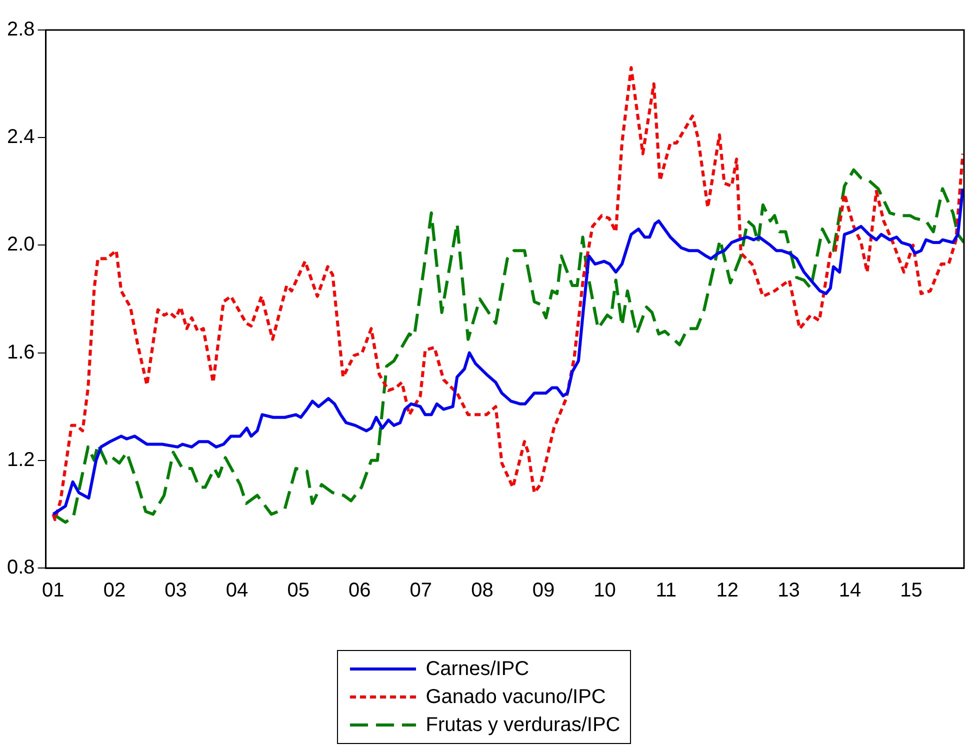 This screenshot has width=968, height=753. What do you see at coordinates (175, 591) in the screenshot?
I see `x-tick-label: 03` at bounding box center [175, 591].